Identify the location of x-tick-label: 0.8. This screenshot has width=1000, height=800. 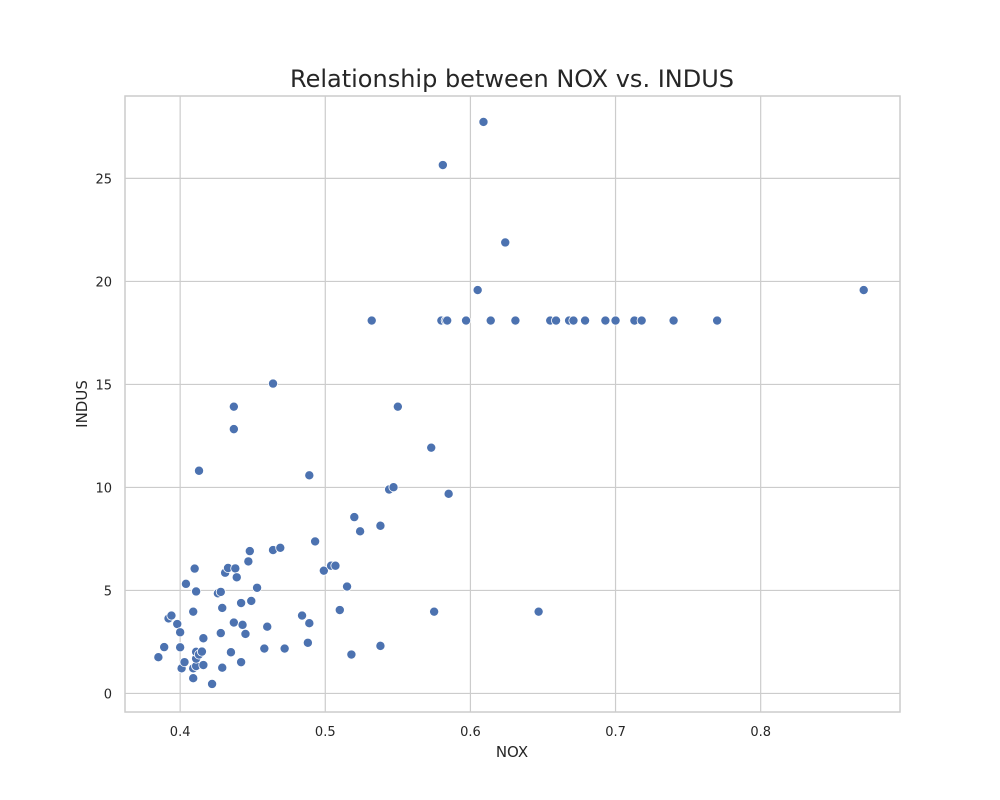
(760, 732).